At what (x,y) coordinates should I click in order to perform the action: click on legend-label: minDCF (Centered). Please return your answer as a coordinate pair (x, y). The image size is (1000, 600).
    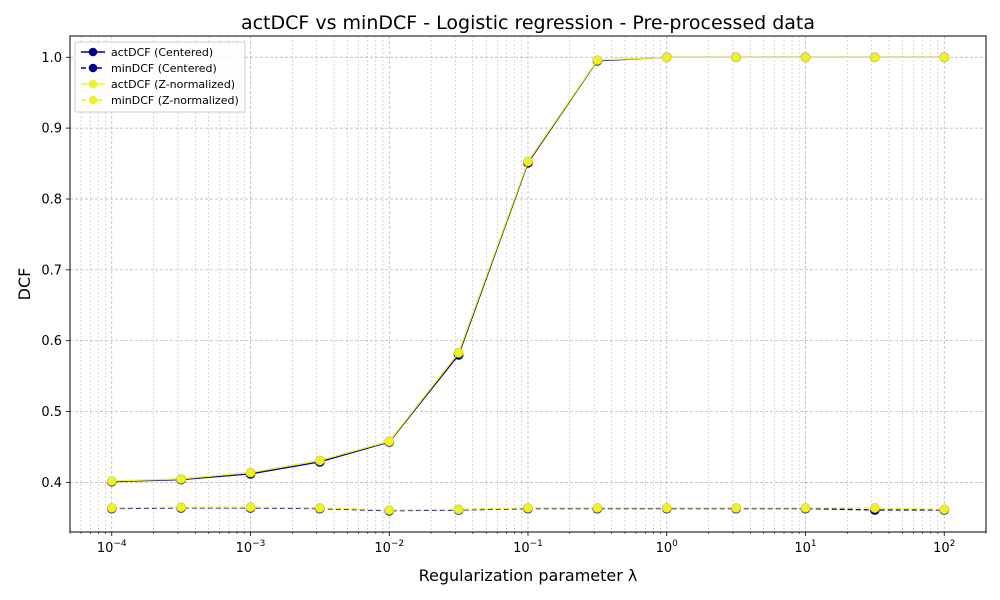
    Looking at the image, I should click on (164, 68).